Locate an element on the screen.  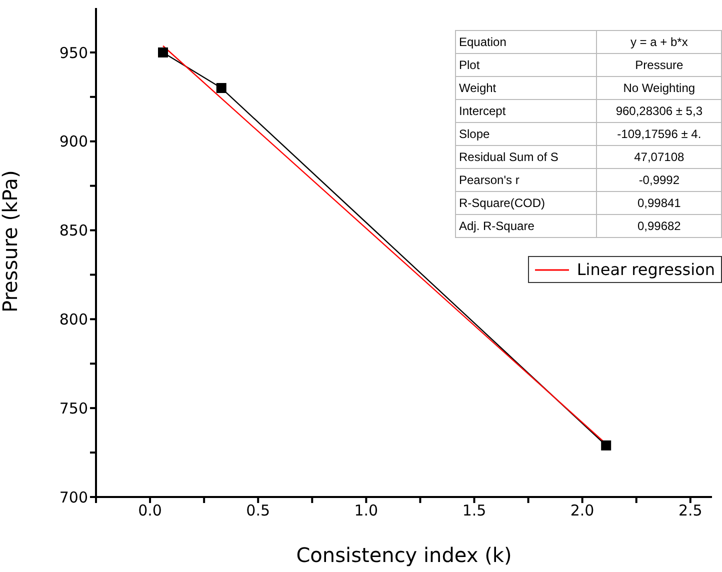
annotation: Equation is located at coordinates (526, 42).